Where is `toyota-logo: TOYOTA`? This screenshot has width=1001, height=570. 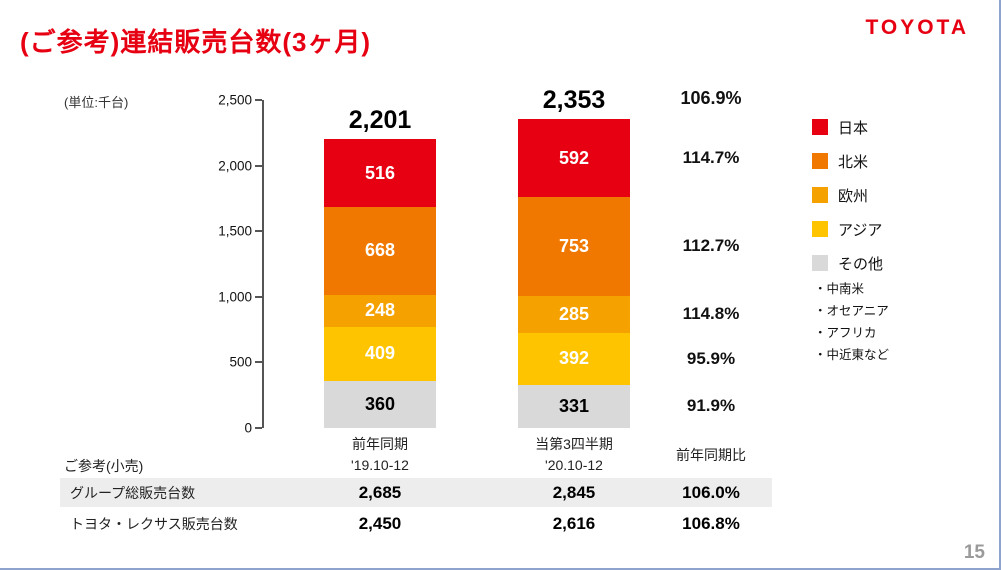 toyota-logo: TOYOTA is located at coordinates (917, 27).